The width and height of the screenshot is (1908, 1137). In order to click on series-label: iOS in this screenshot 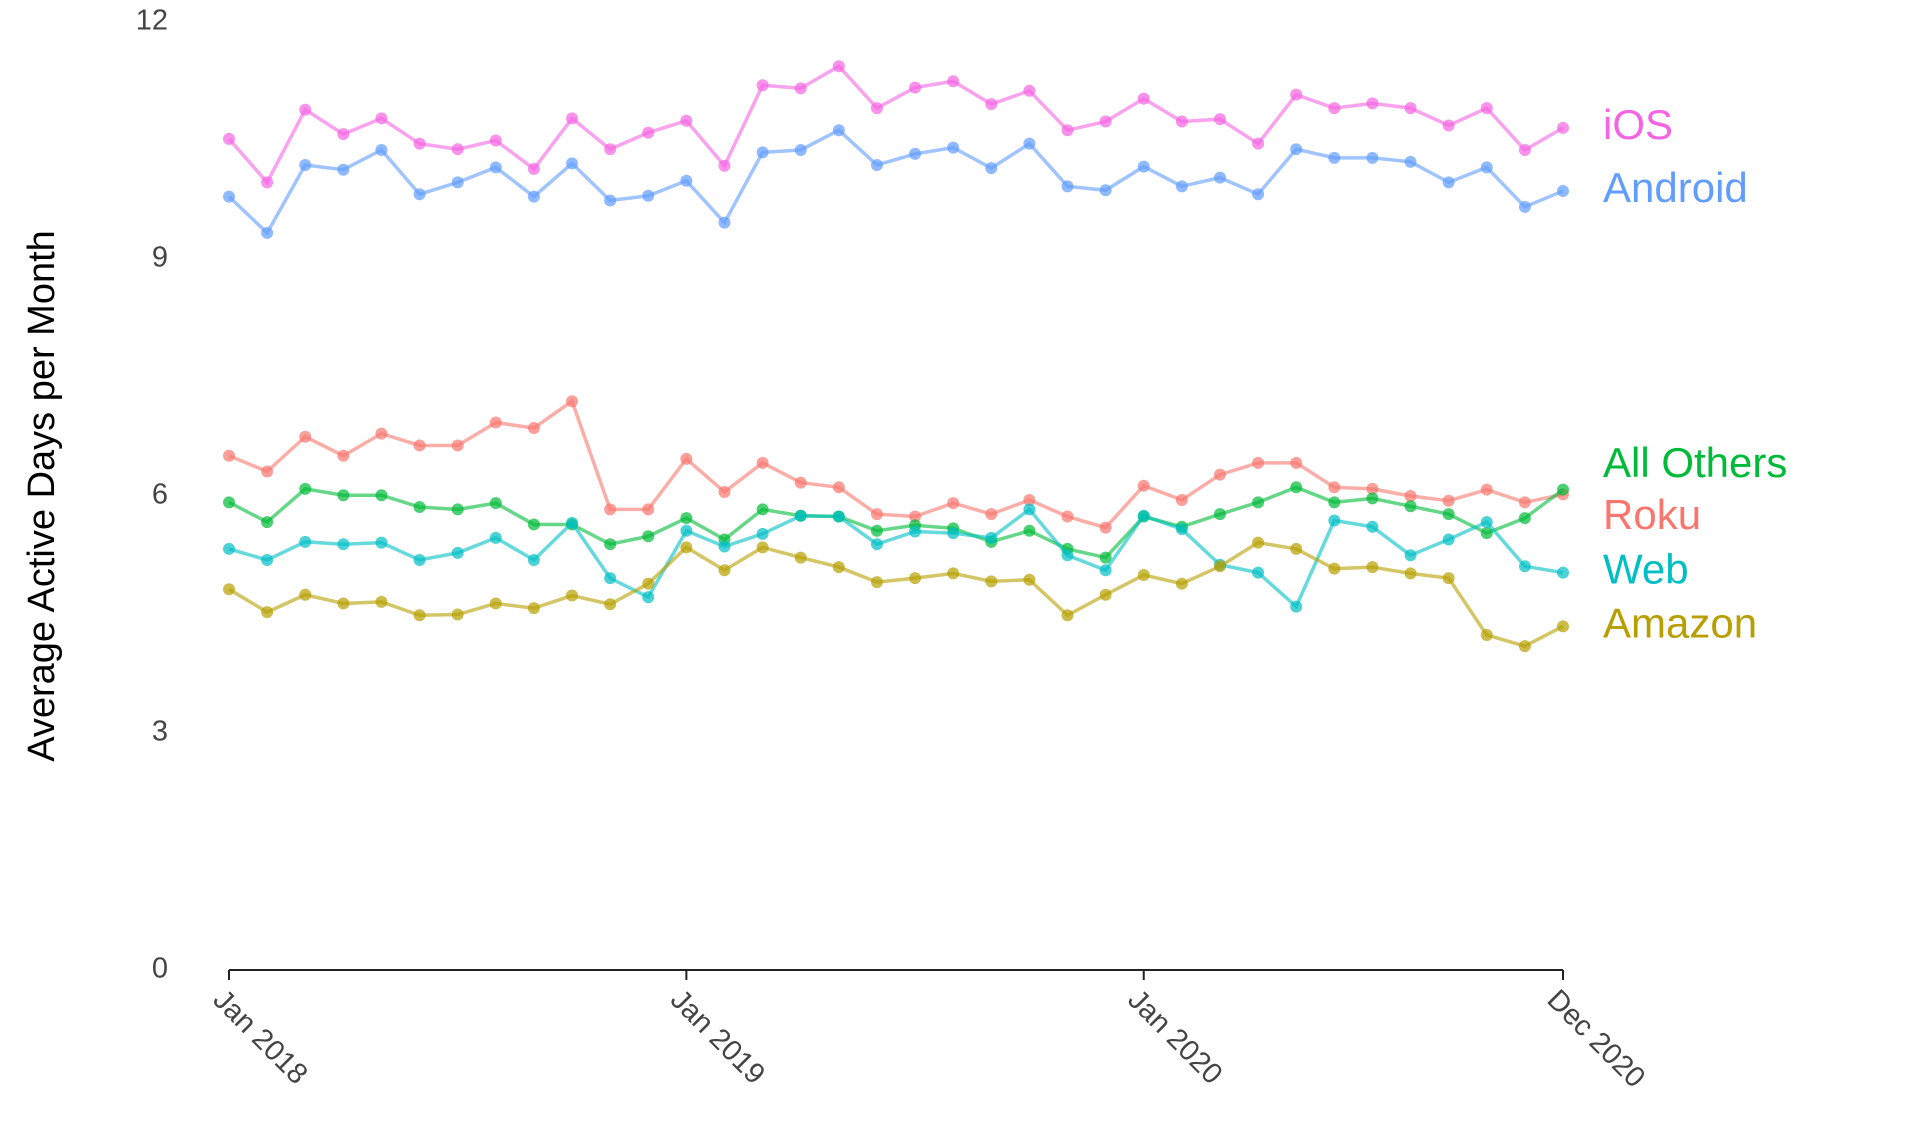, I will do `click(1638, 124)`.